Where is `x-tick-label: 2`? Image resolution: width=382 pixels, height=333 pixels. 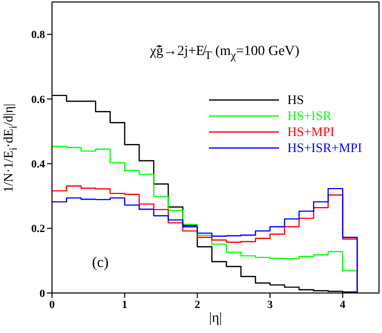 x-tick-label: 2 is located at coordinates (197, 304).